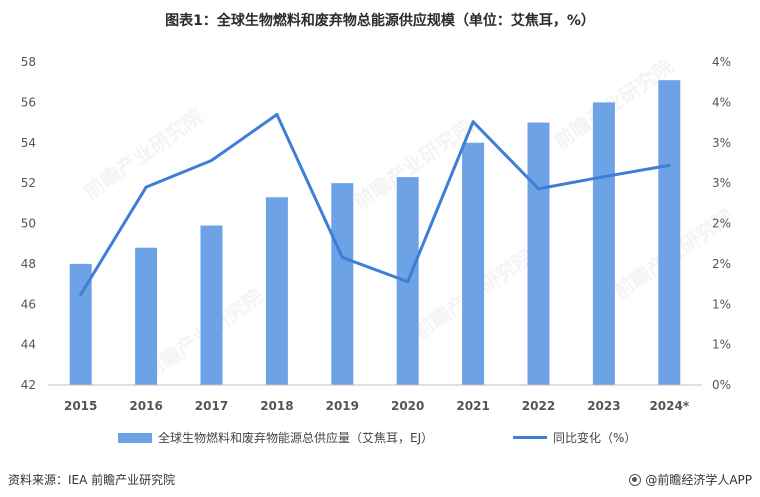 This screenshot has height=497, width=760. Describe the element at coordinates (698, 480) in the screenshot. I see `credit-text: @前瞻经济学人APP` at that location.